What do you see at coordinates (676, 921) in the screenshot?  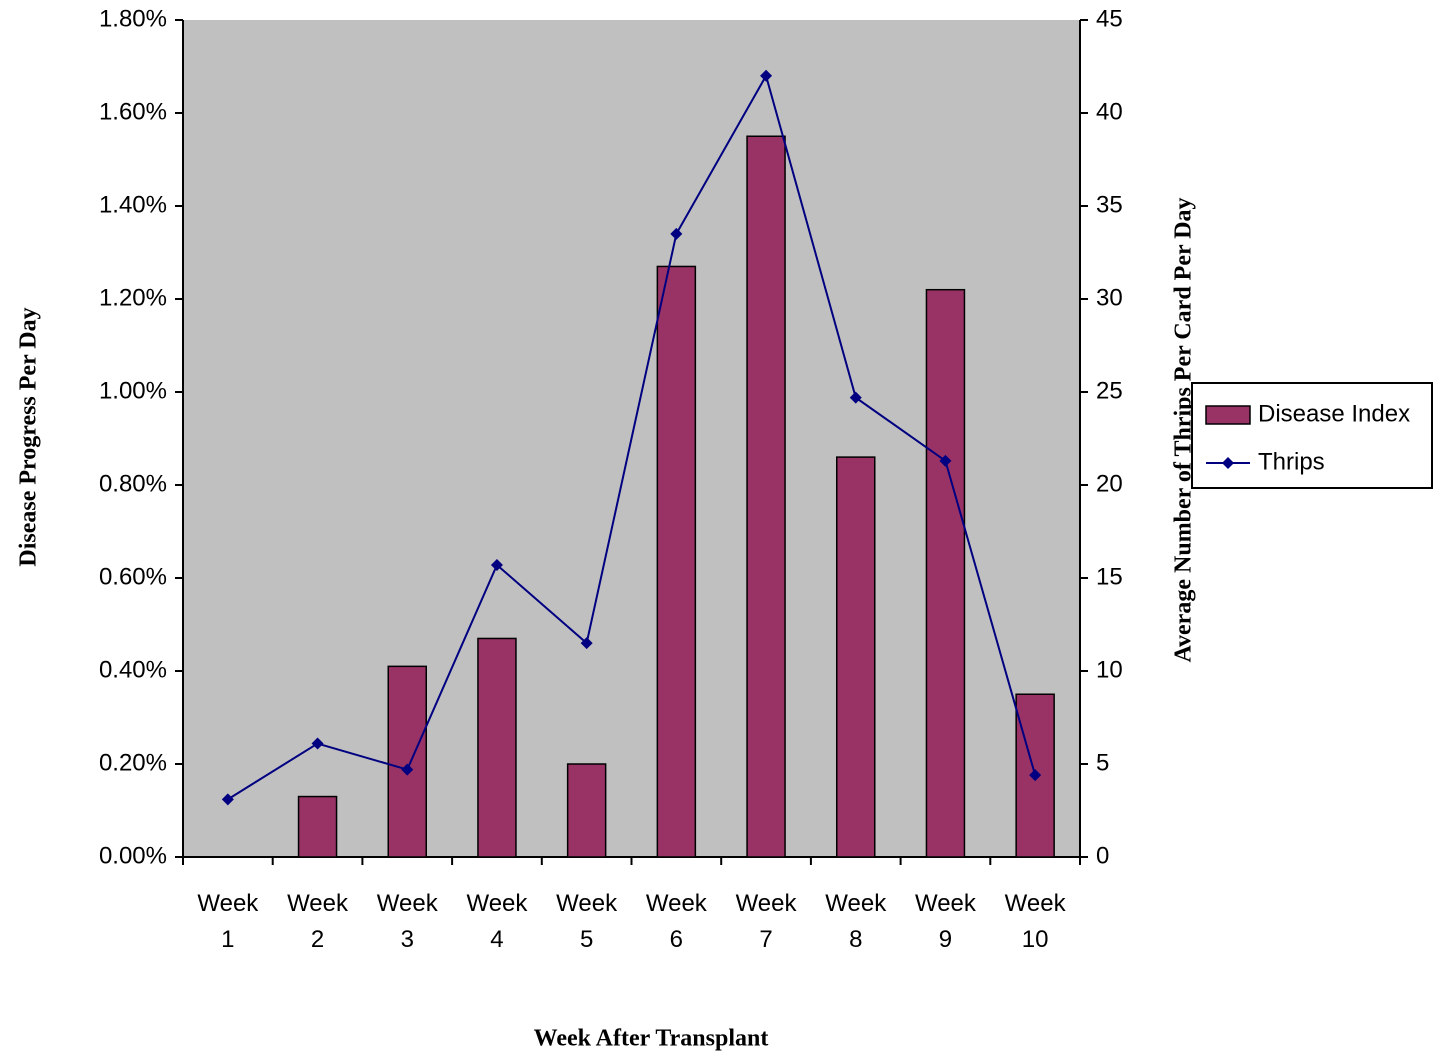 I see `x-tick-label: Week 6` at bounding box center [676, 921].